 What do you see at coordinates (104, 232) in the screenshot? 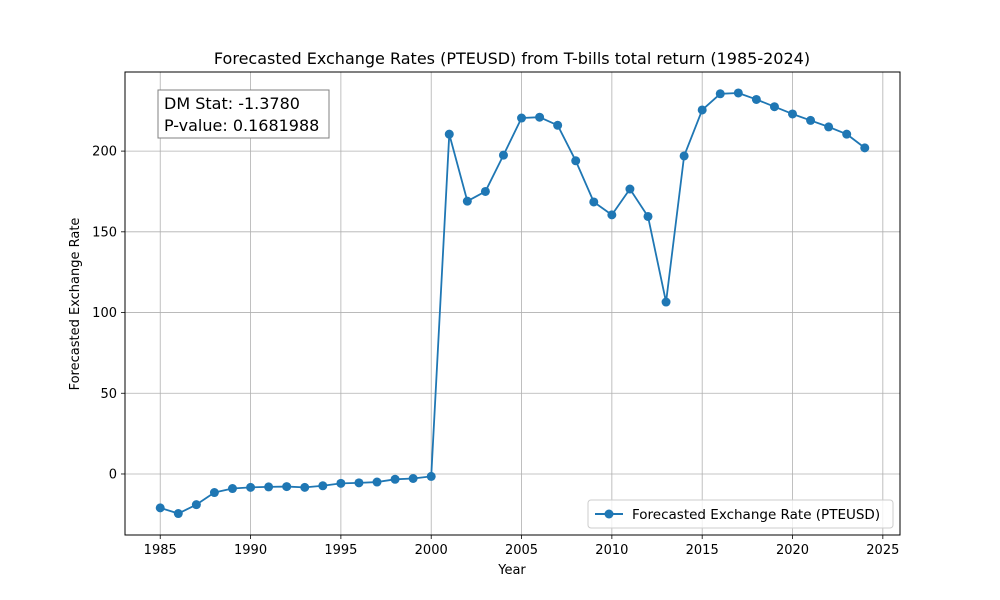
I see `y-tick-label: 150` at bounding box center [104, 232].